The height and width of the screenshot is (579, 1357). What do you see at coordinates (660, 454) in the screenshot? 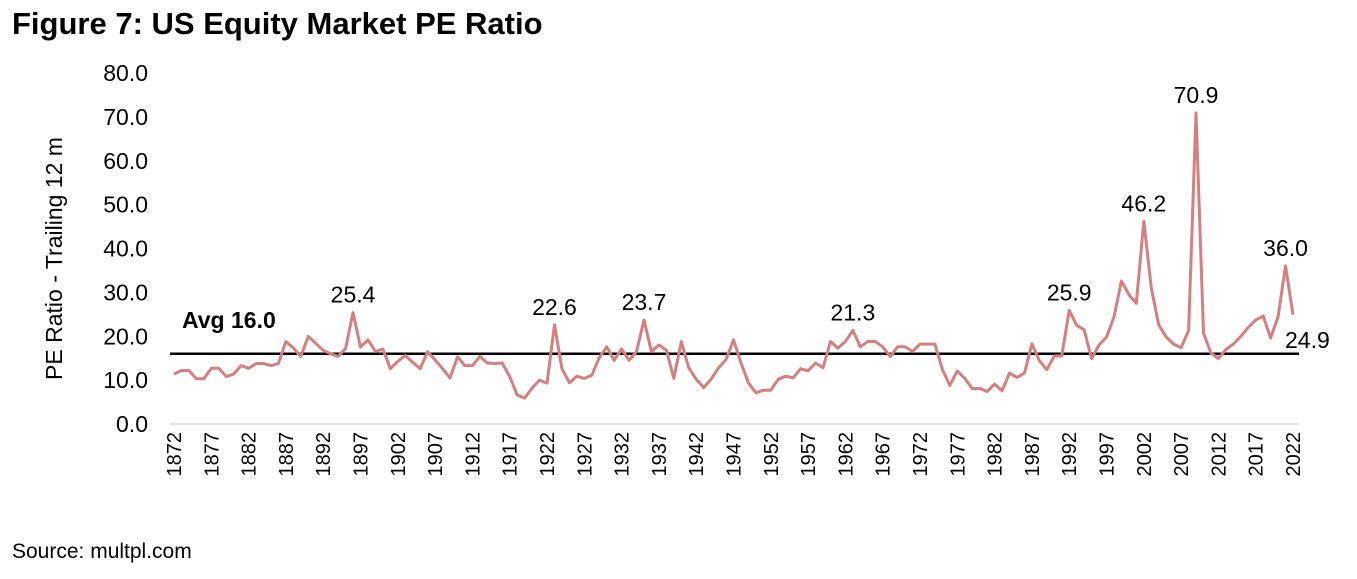
I see `x-tick-label: 1937` at bounding box center [660, 454].